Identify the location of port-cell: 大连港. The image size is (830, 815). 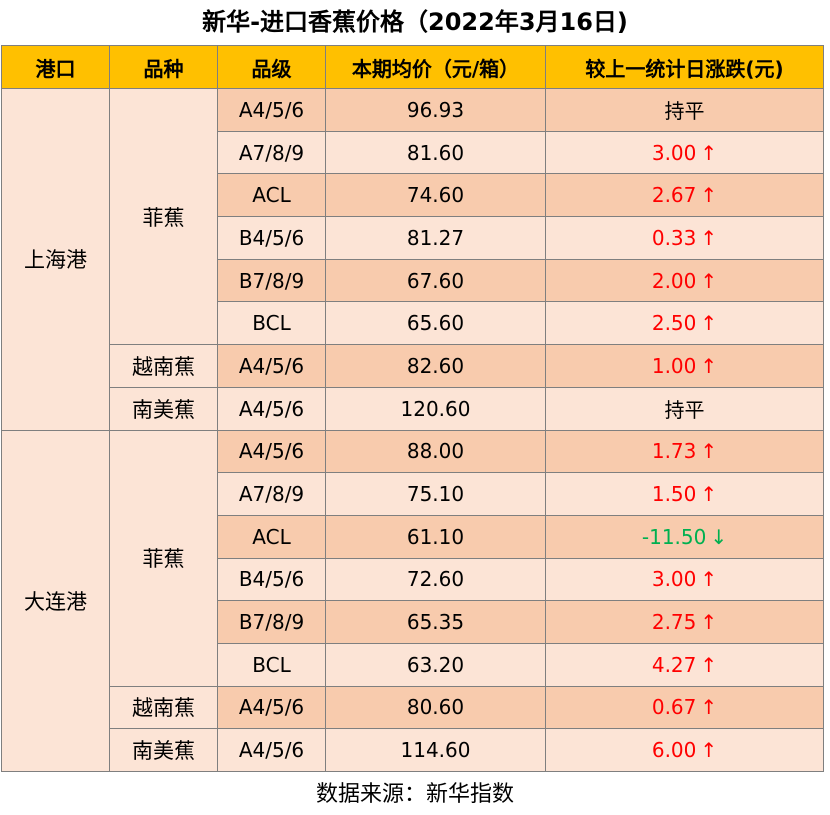
(55, 600).